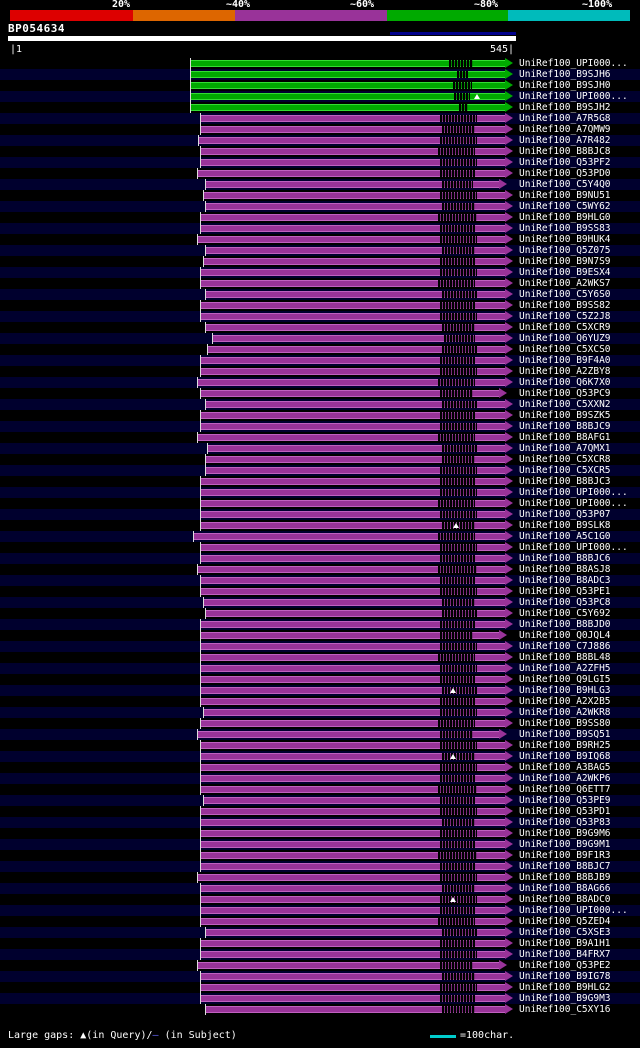 Image resolution: width=640 pixels, height=1048 pixels. I want to click on alignment-row: UniRef100_A7R482, so click(320, 140).